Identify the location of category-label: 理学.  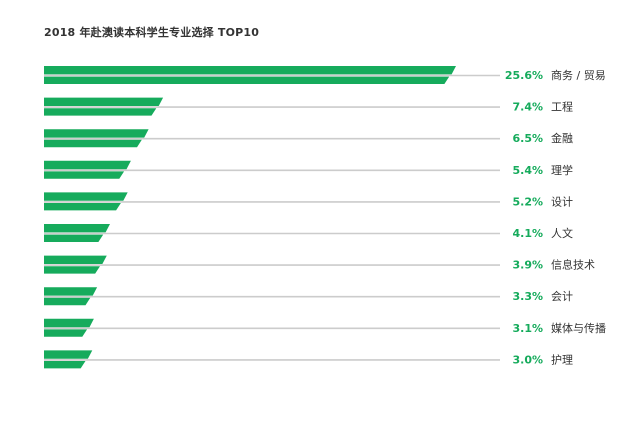
(562, 170).